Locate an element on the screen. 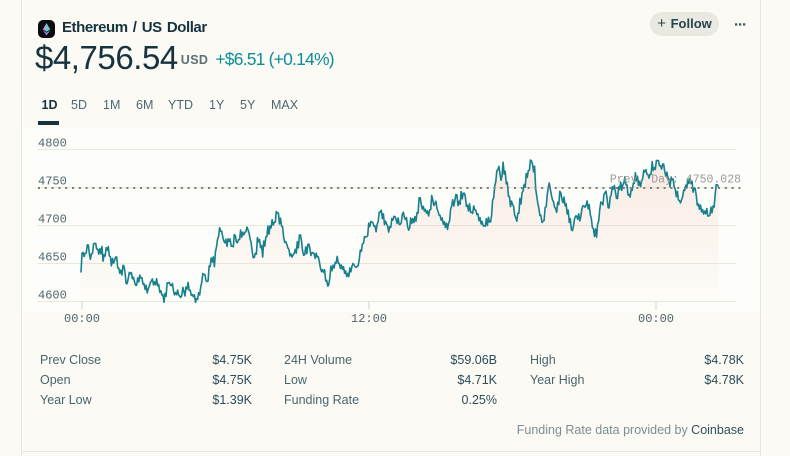 The height and width of the screenshot is (456, 790). svg-text: 4650 is located at coordinates (52, 258).